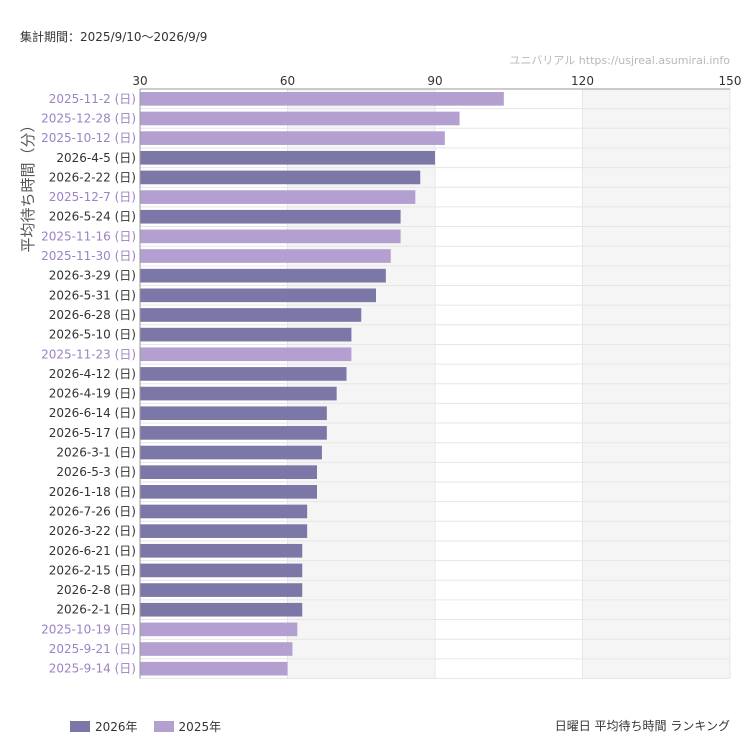 The height and width of the screenshot is (750, 750). I want to click on category-label-9: 2025-11-30 (日), so click(88, 256).